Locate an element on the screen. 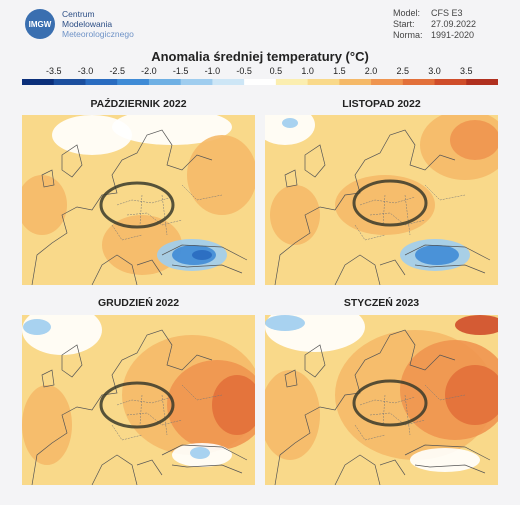  scale-label: 3.0 is located at coordinates (434, 71).